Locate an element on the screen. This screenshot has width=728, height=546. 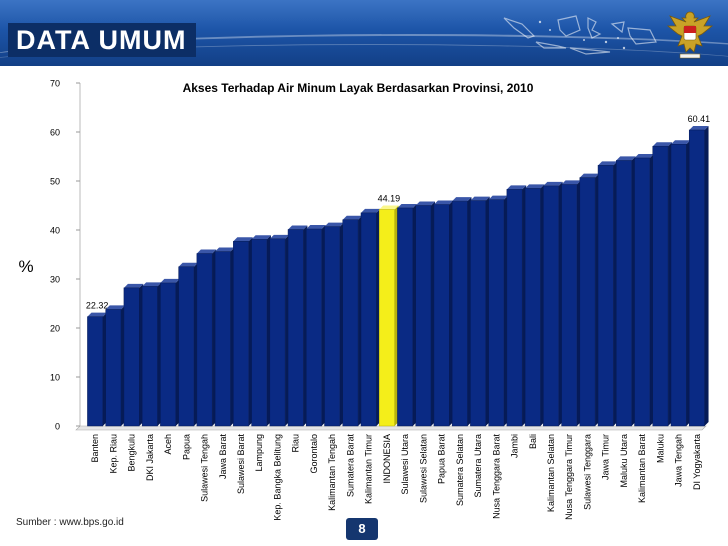
data-label: 22.32 is located at coordinates (97, 306).